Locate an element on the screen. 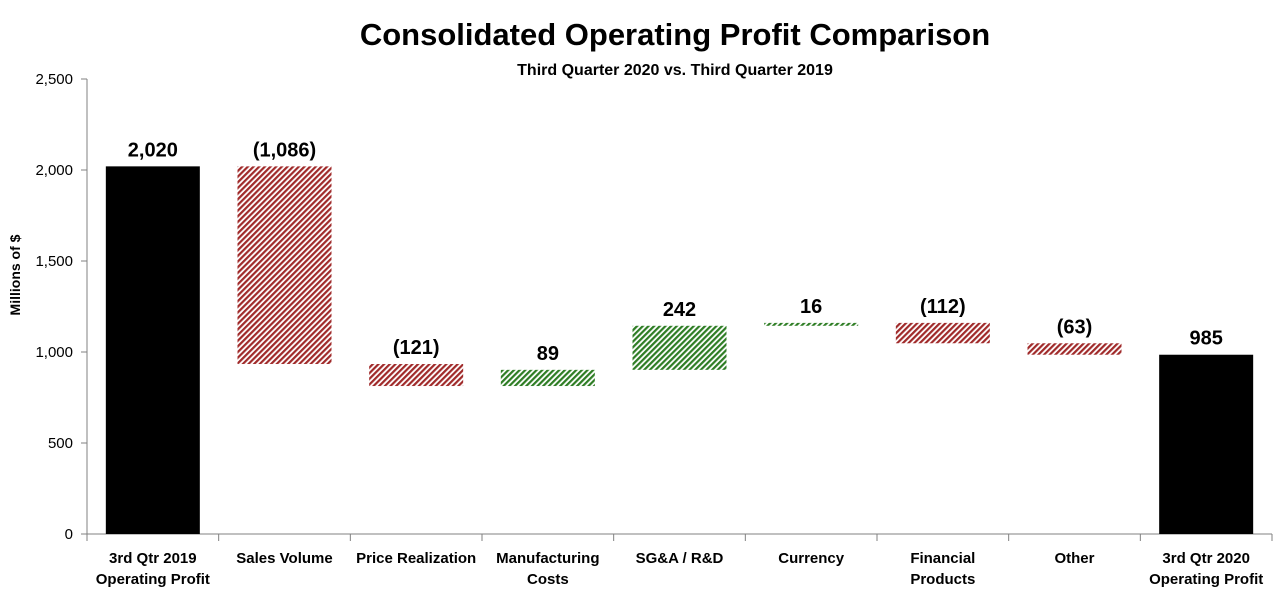 The width and height of the screenshot is (1280, 595). y-axis: 0 500 1,000 1,500 2,000 2,500 is located at coordinates (61, 307).